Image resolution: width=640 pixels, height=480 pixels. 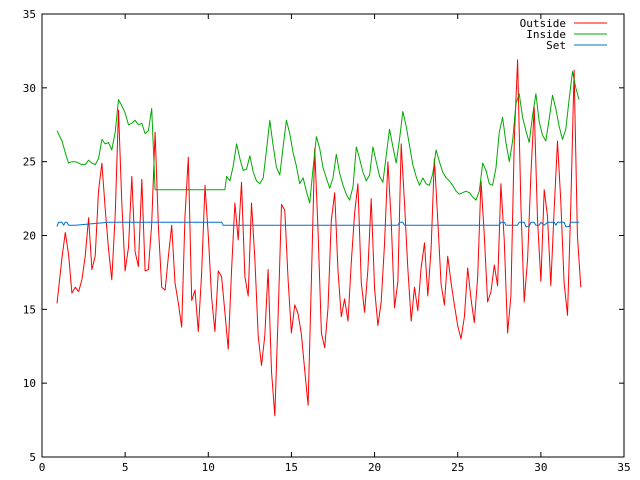 What do you see at coordinates (29, 236) in the screenshot?
I see `y-tick-label: 20` at bounding box center [29, 236].